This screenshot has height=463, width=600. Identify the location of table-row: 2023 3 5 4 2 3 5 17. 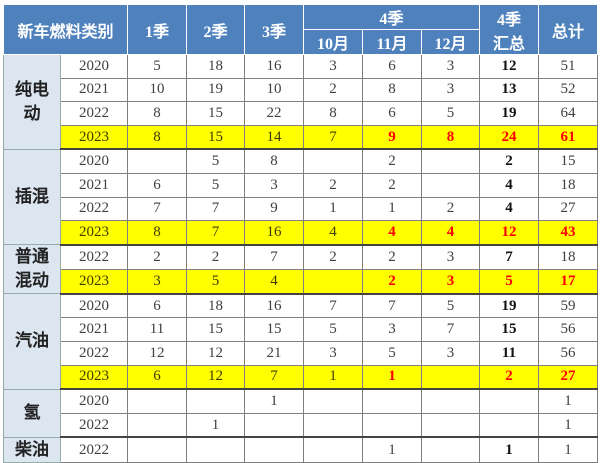
(301, 281).